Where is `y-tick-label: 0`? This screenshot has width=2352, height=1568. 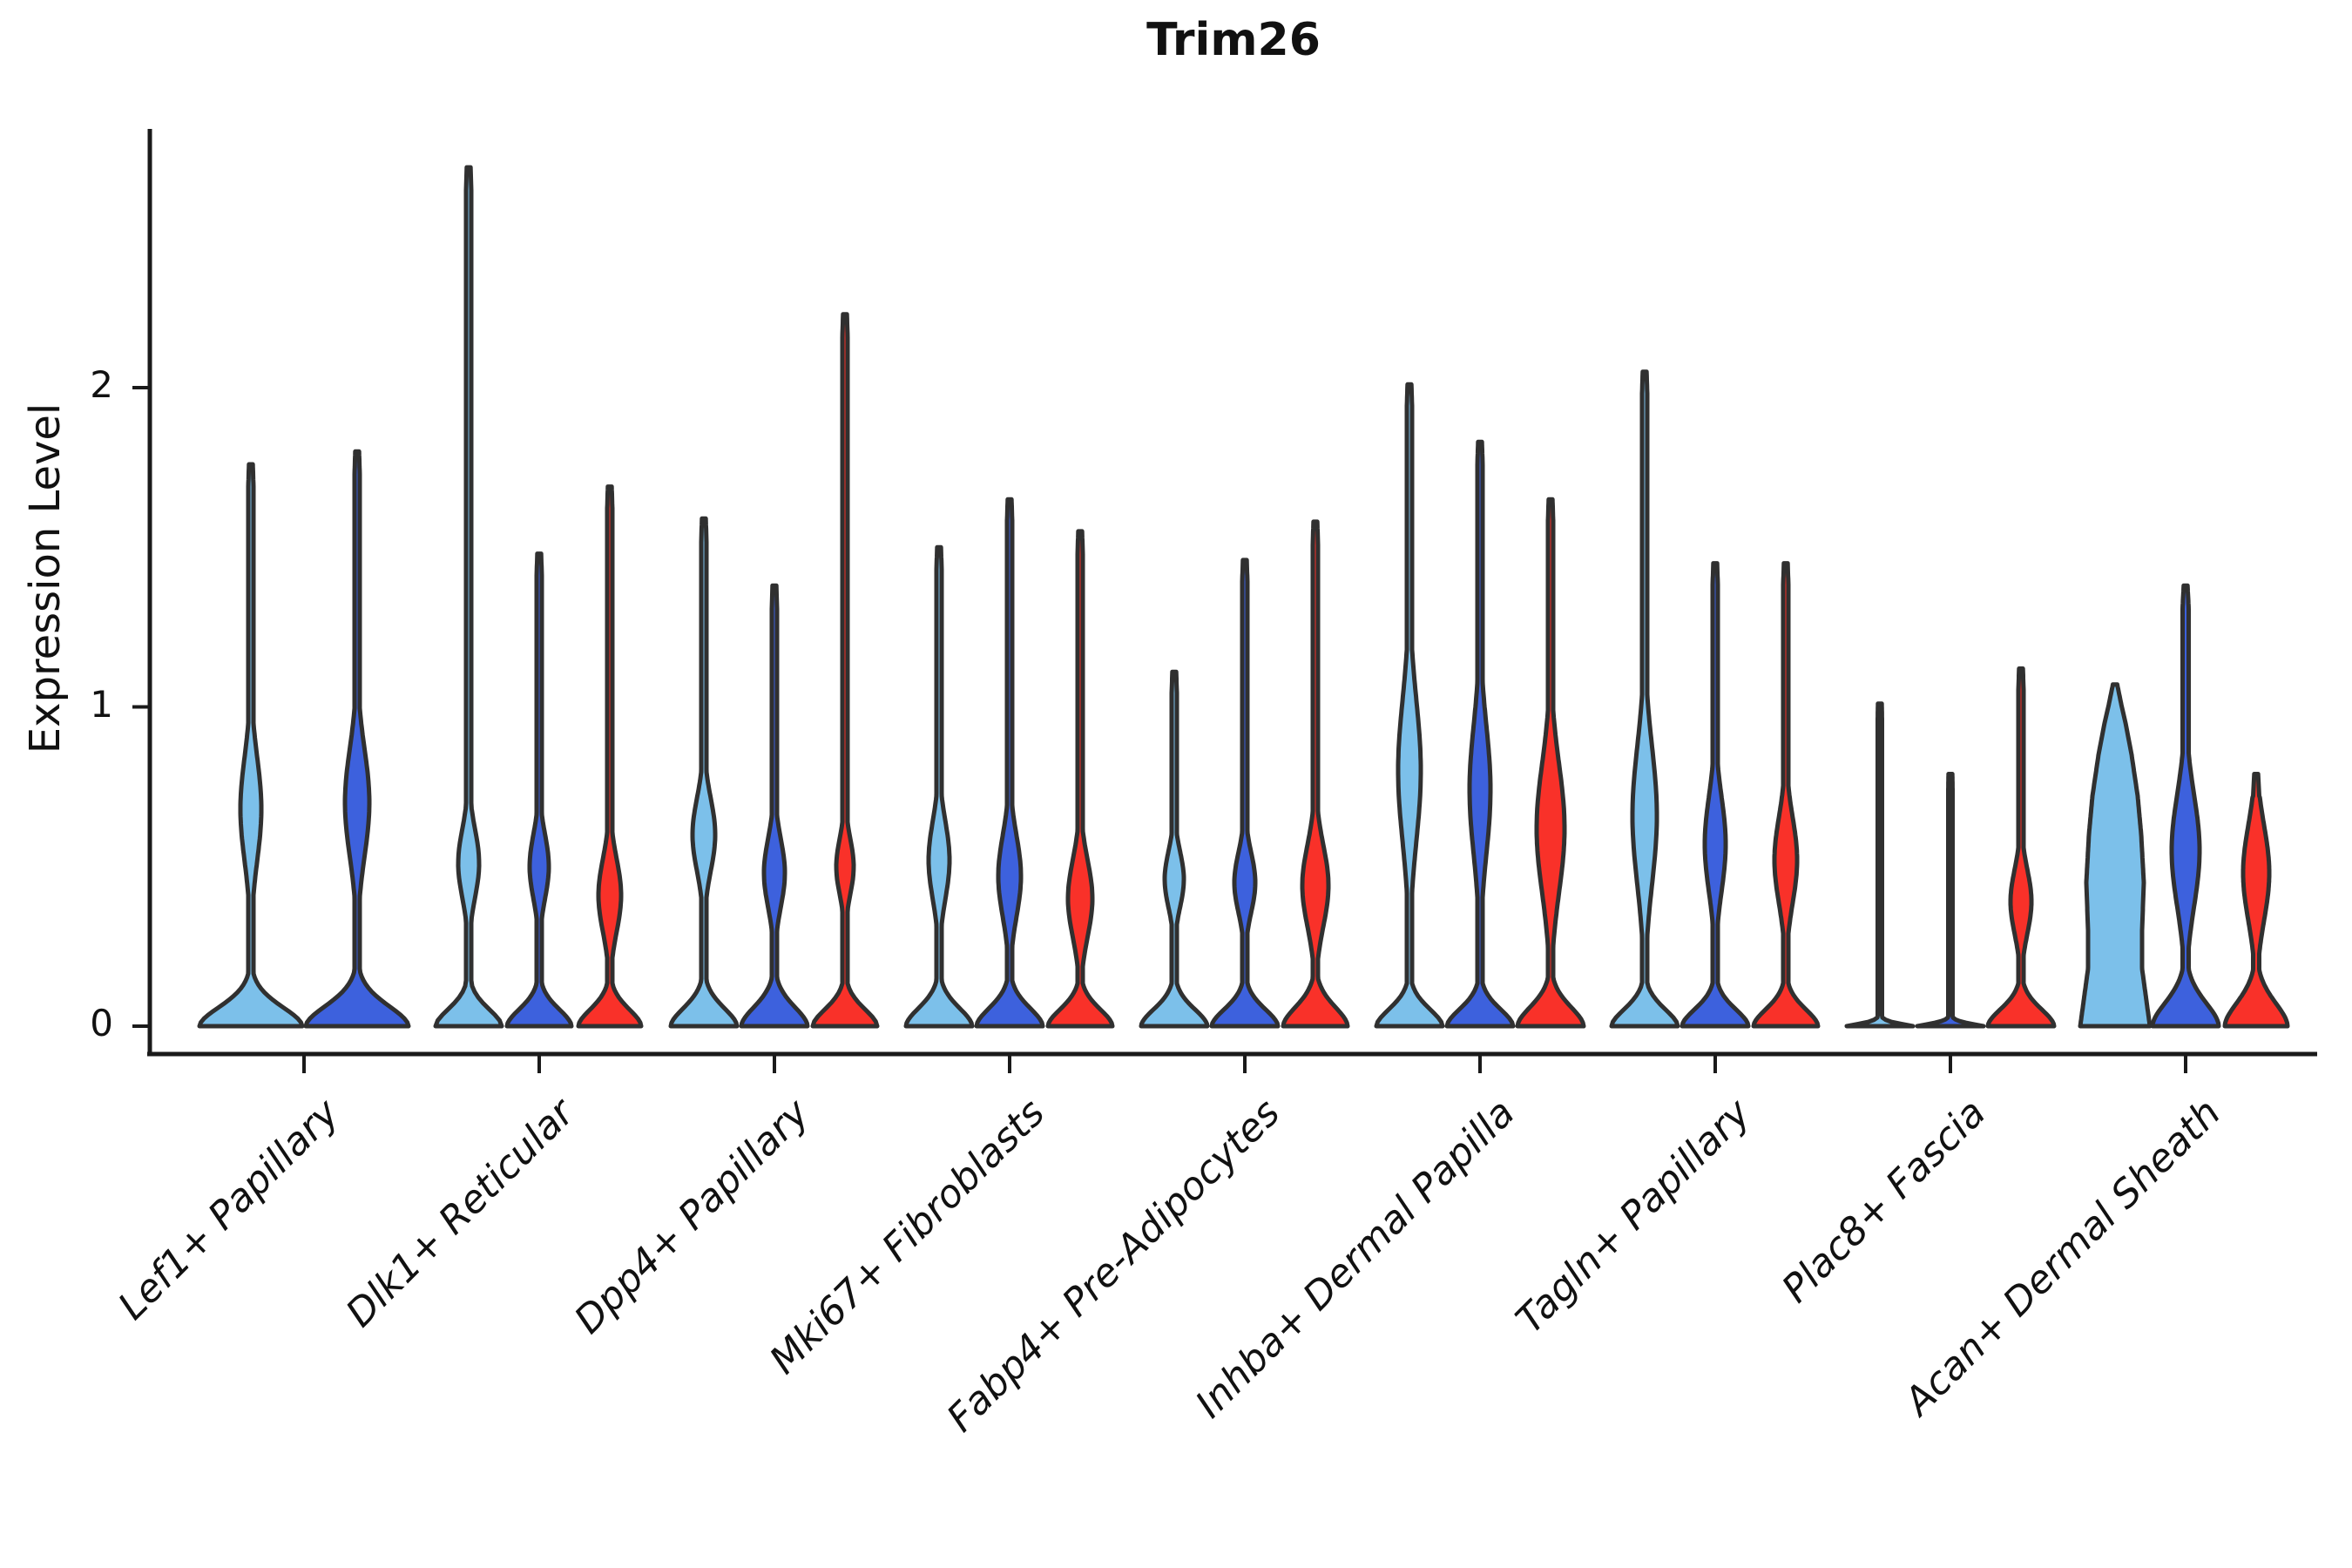
y-tick-label: 0 is located at coordinates (101, 1023).